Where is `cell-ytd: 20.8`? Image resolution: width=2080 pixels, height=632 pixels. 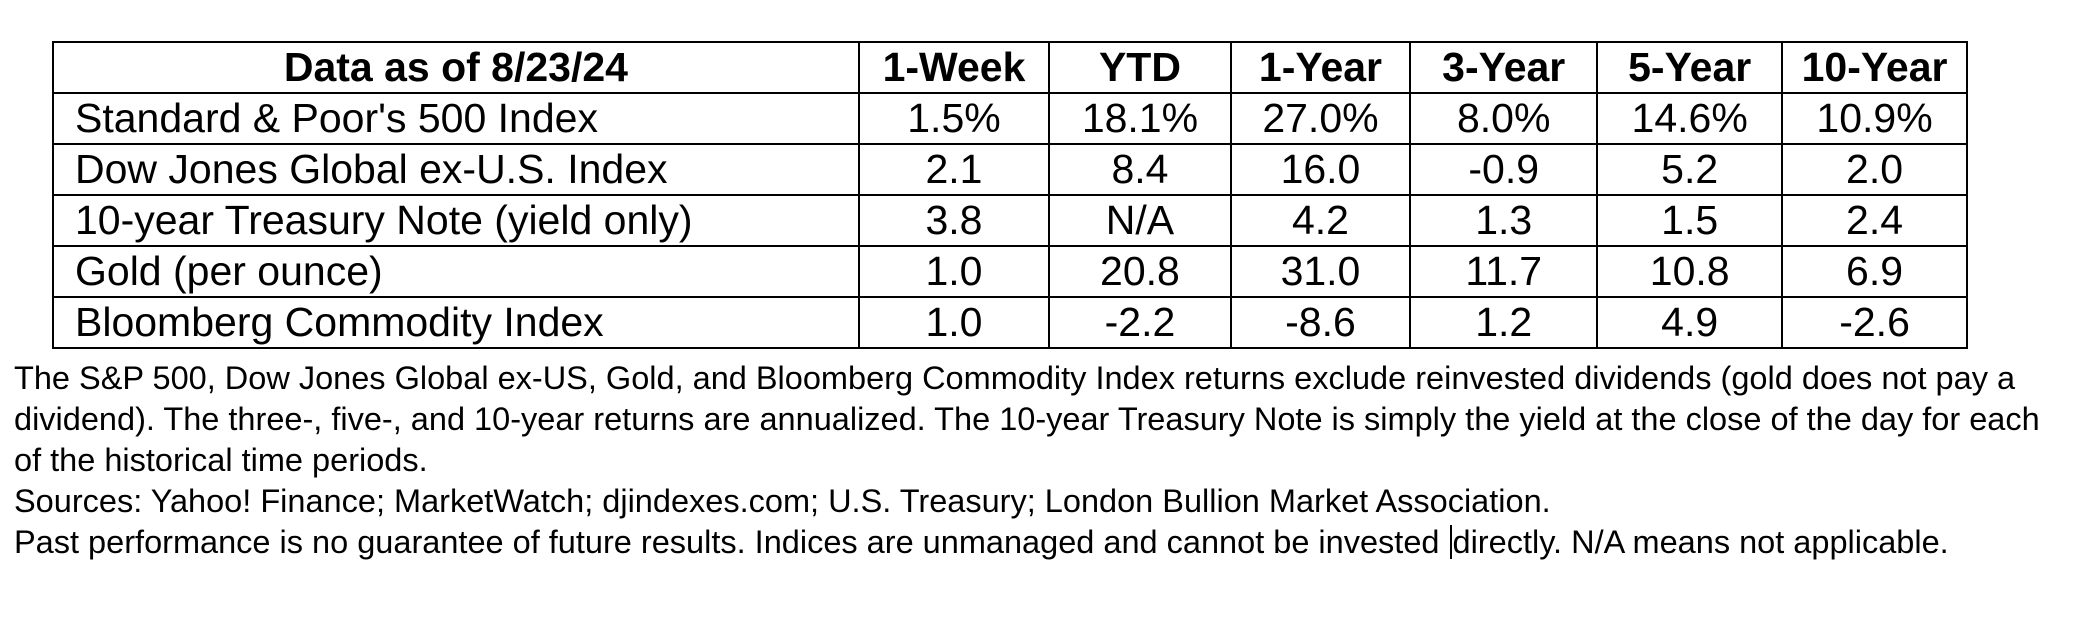 cell-ytd: 20.8 is located at coordinates (1140, 271).